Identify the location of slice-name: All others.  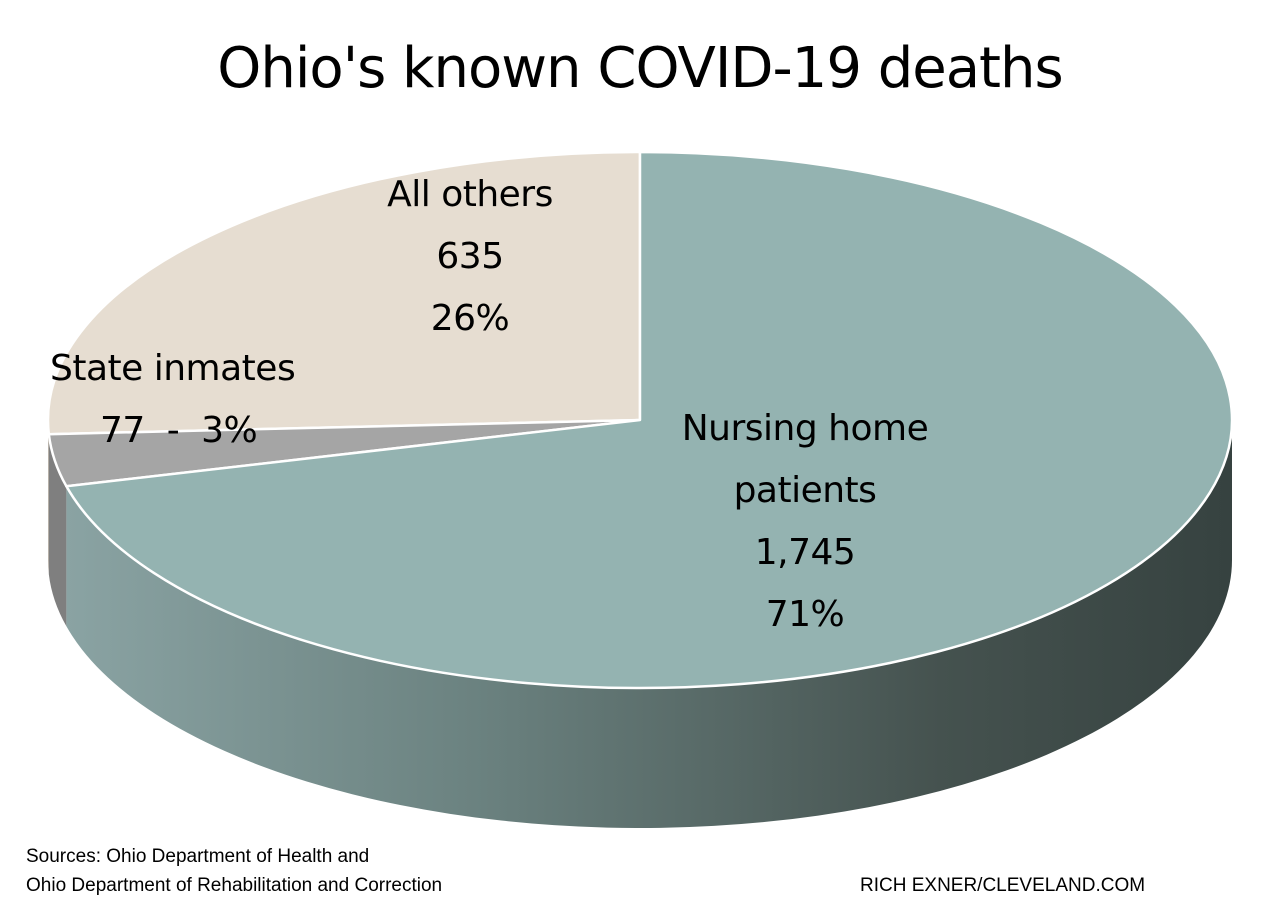
(470, 194).